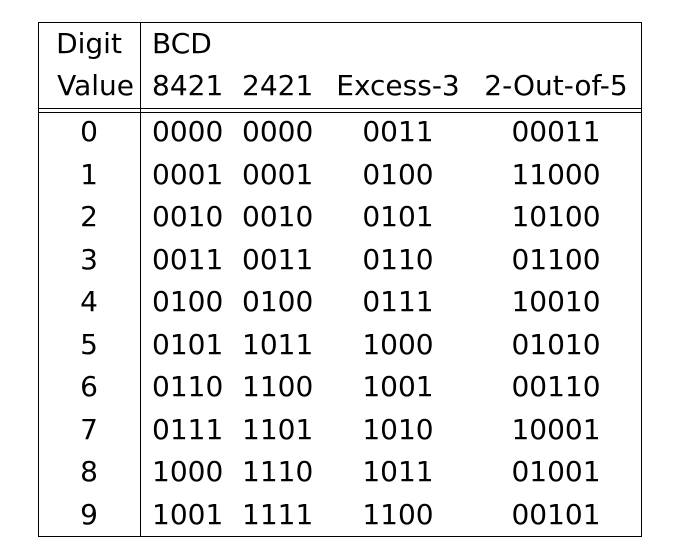 This screenshot has height=556, width=682. I want to click on bcd-2421-cell: 0100, so click(278, 301).